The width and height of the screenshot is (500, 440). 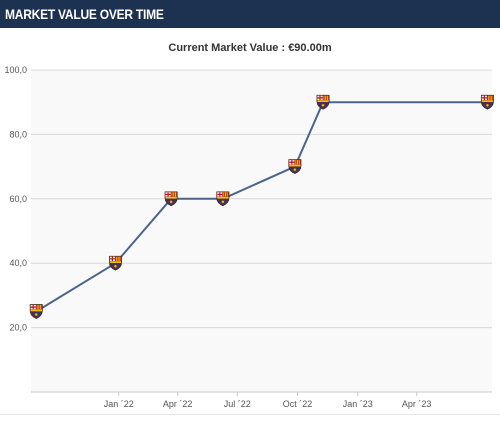 What do you see at coordinates (298, 404) in the screenshot?
I see `x-tick-label: Oct ´22` at bounding box center [298, 404].